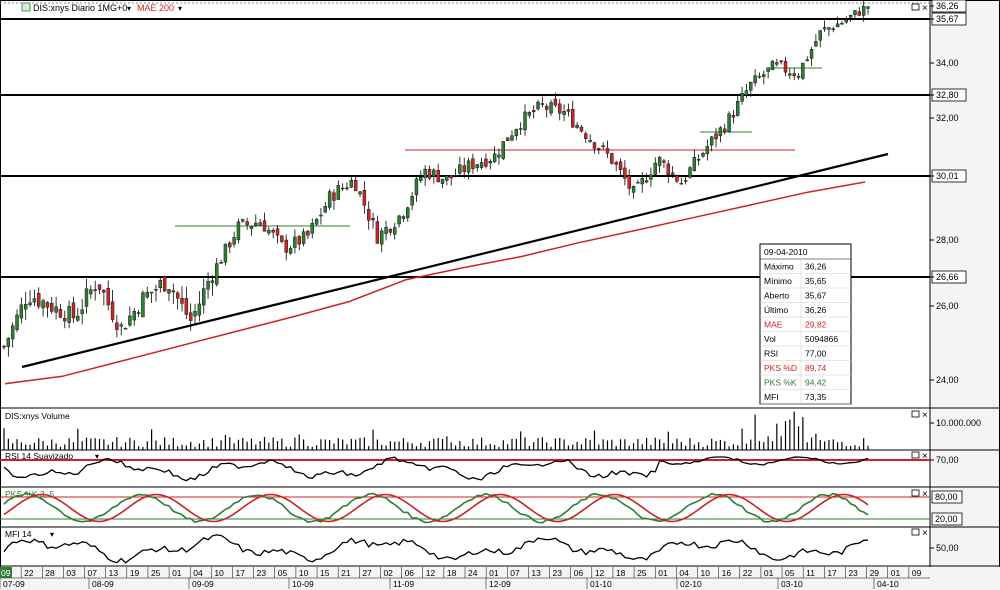 The width and height of the screenshot is (1000, 590). I want to click on stoch-panel-maximize-icon, so click(915, 493).